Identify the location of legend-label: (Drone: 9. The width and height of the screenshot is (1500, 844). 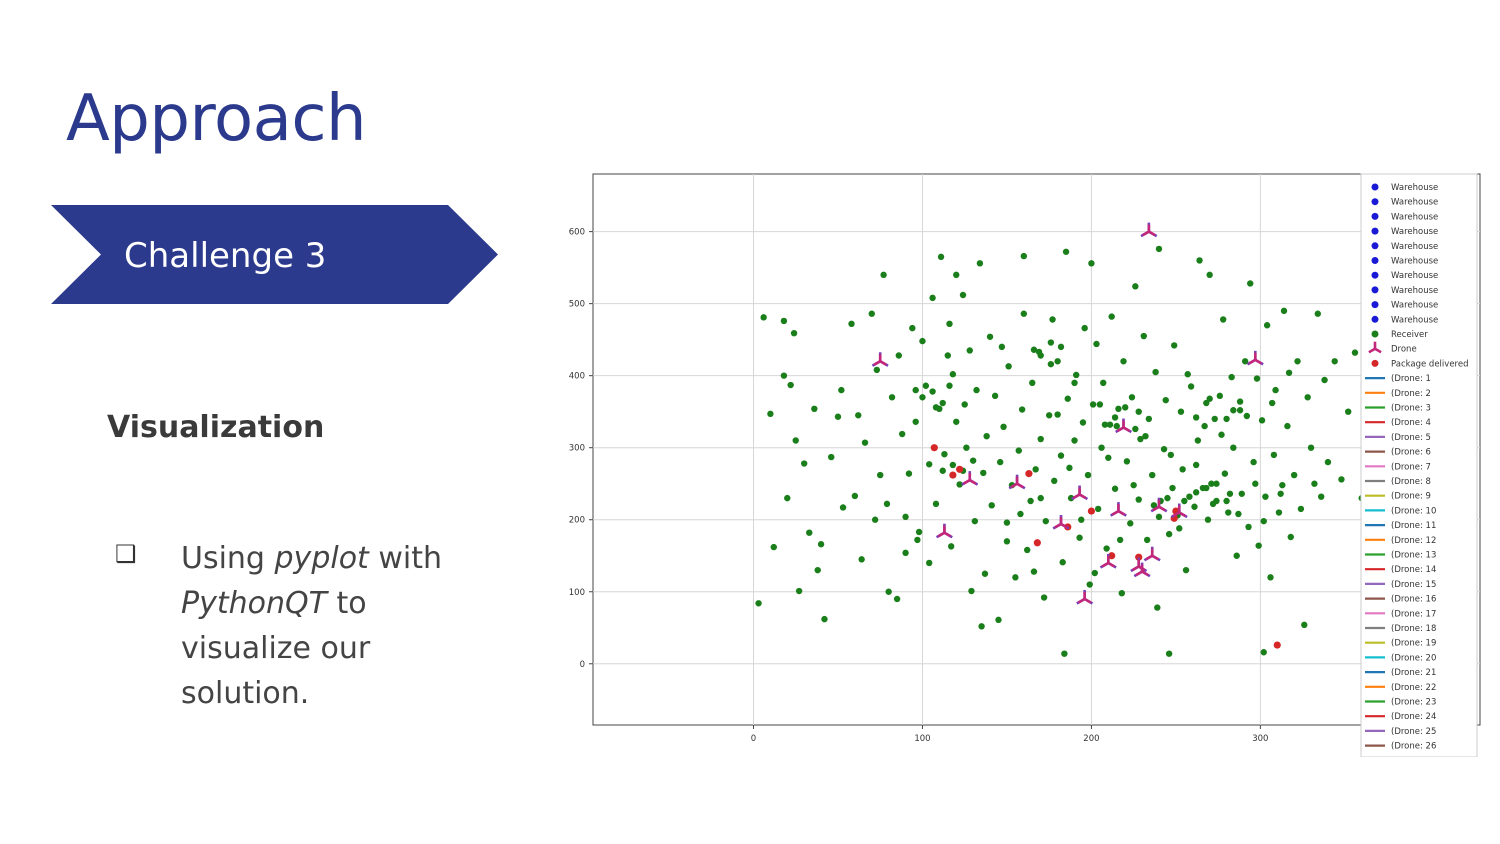
(1411, 497).